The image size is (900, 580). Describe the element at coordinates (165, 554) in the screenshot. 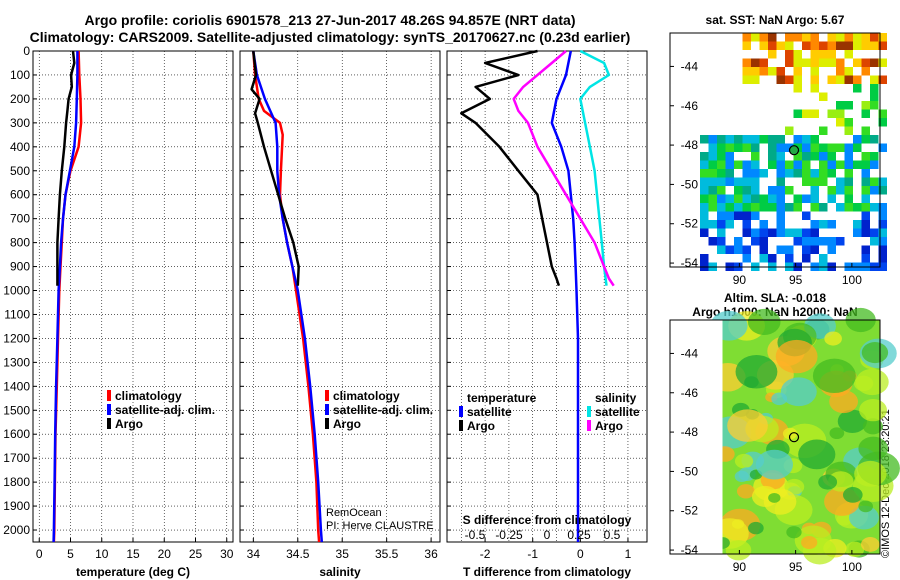

I see `temperature-xtick-label: 20` at that location.